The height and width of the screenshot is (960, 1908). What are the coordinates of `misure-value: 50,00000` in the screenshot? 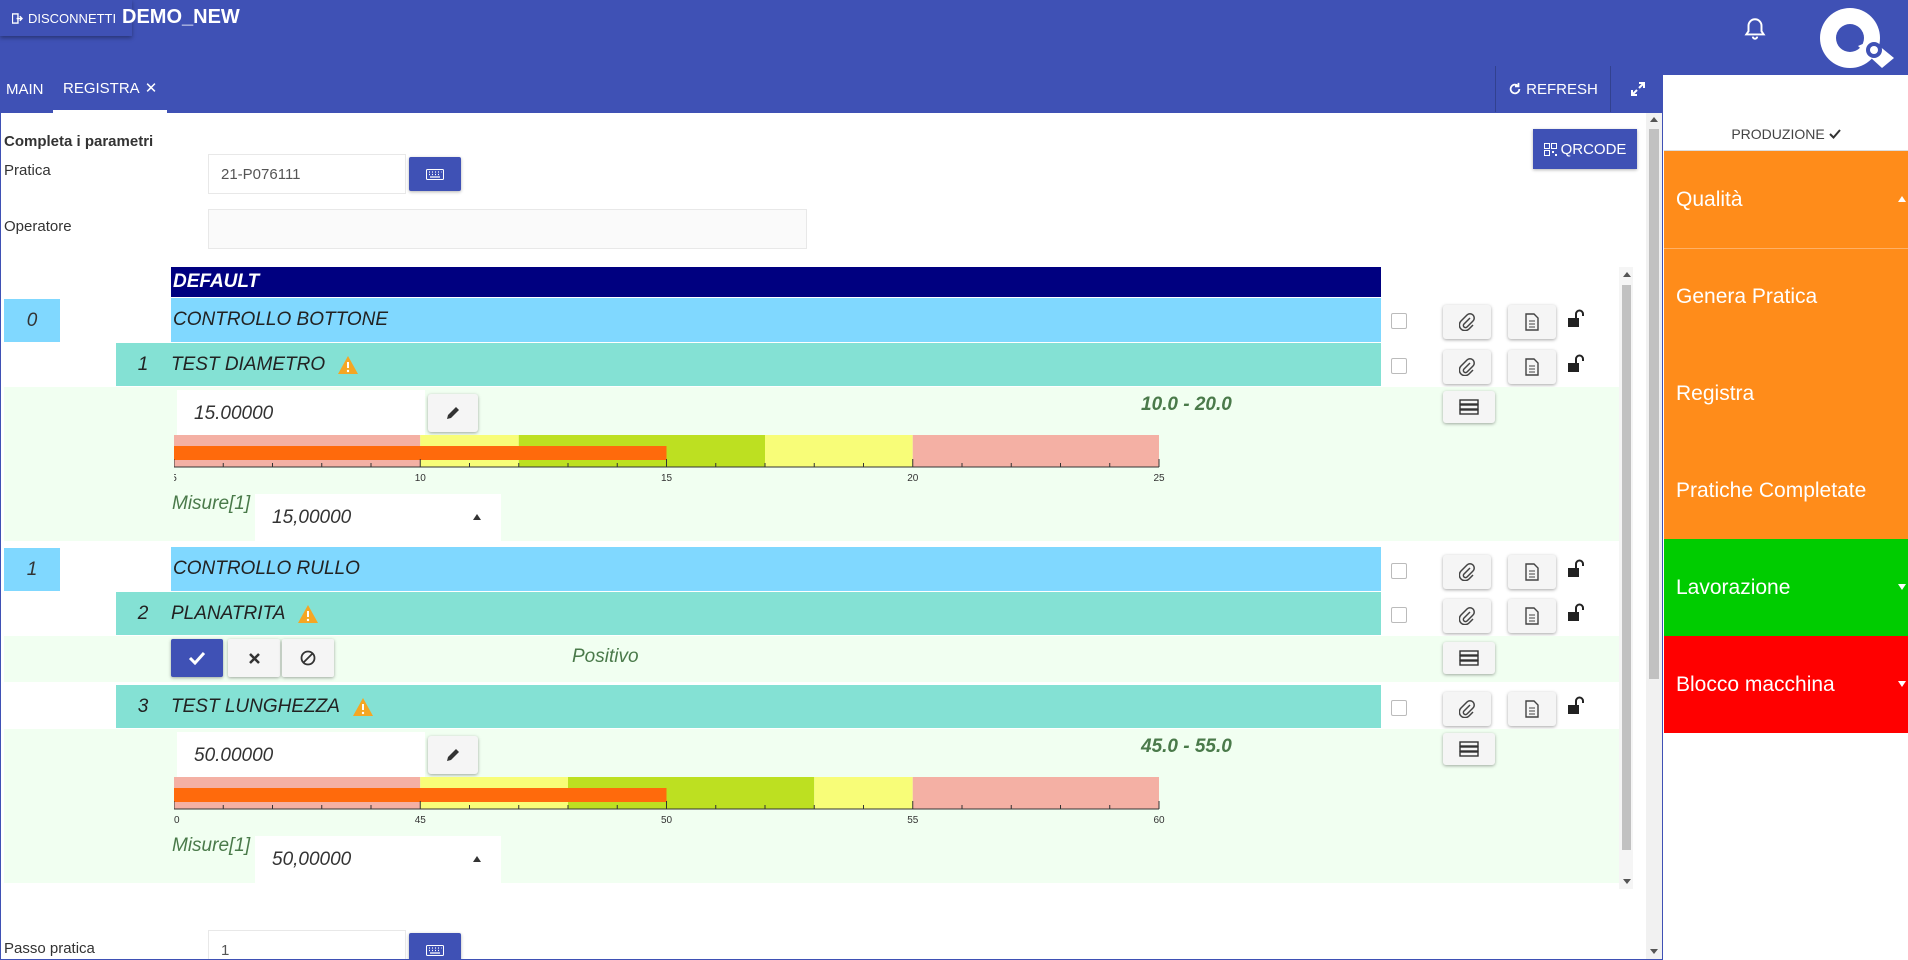 It's located at (312, 859).